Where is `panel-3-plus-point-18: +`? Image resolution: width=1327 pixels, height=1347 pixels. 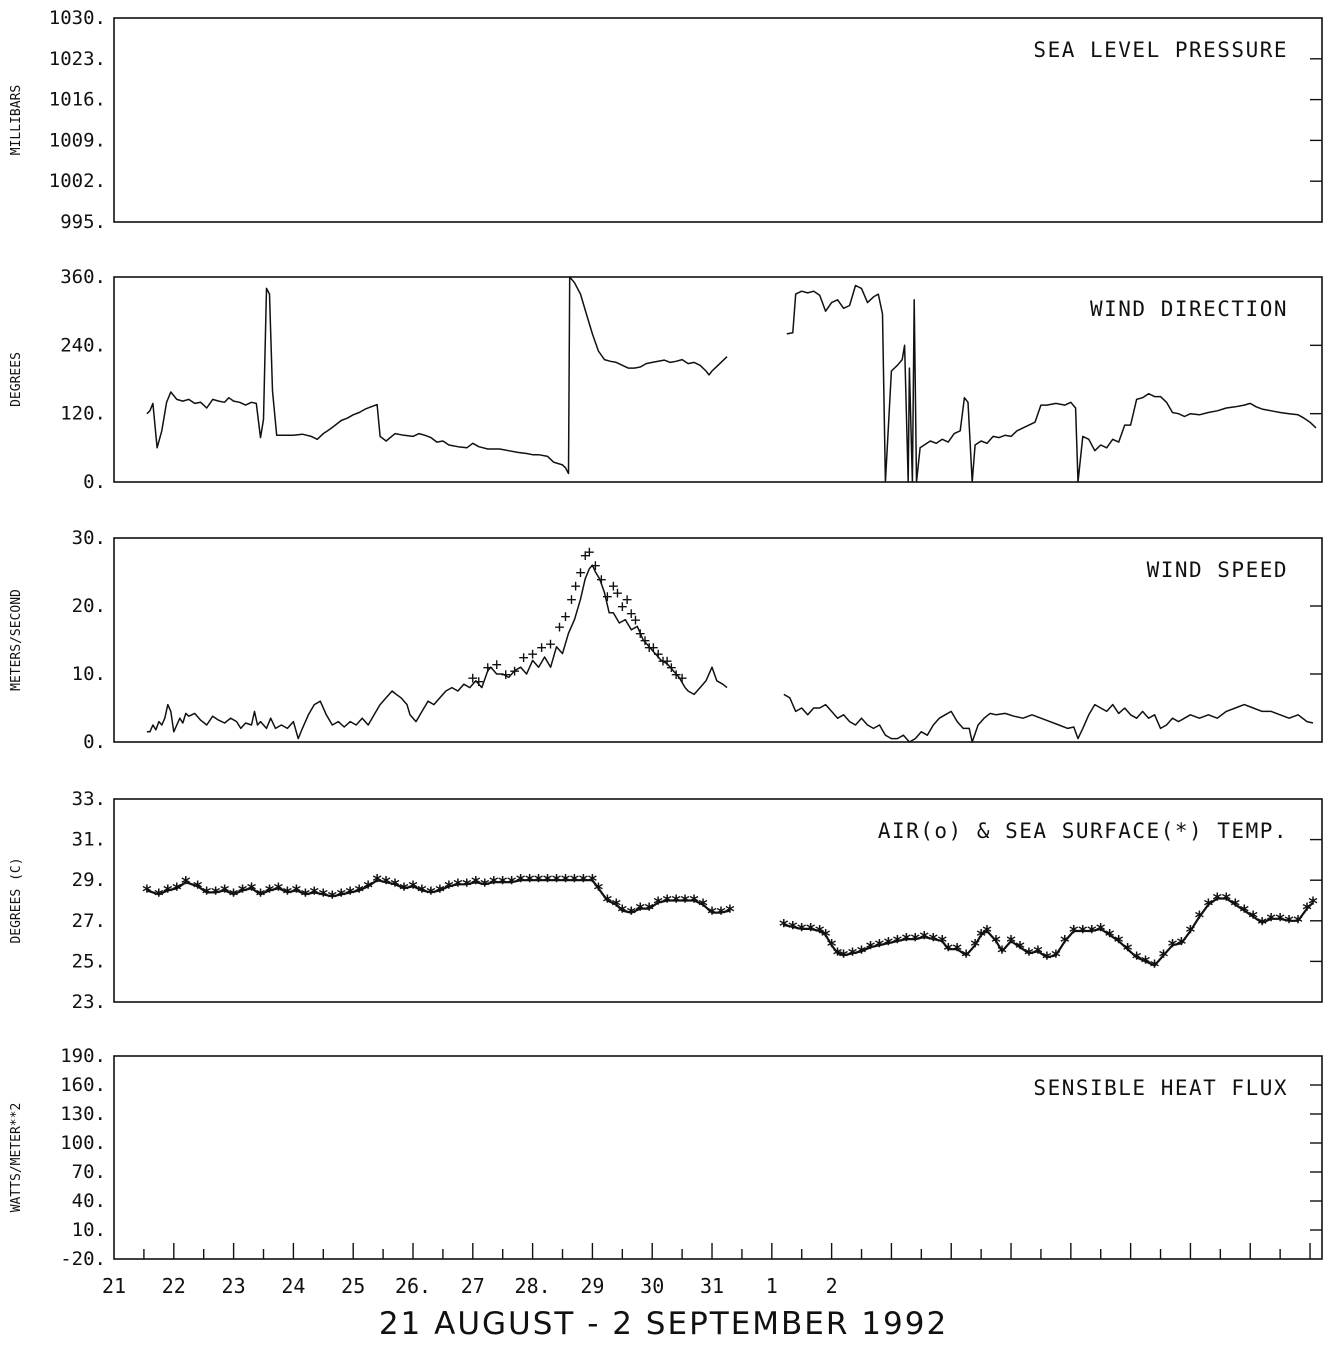 panel-3-plus-point-18: + is located at coordinates (595, 566).